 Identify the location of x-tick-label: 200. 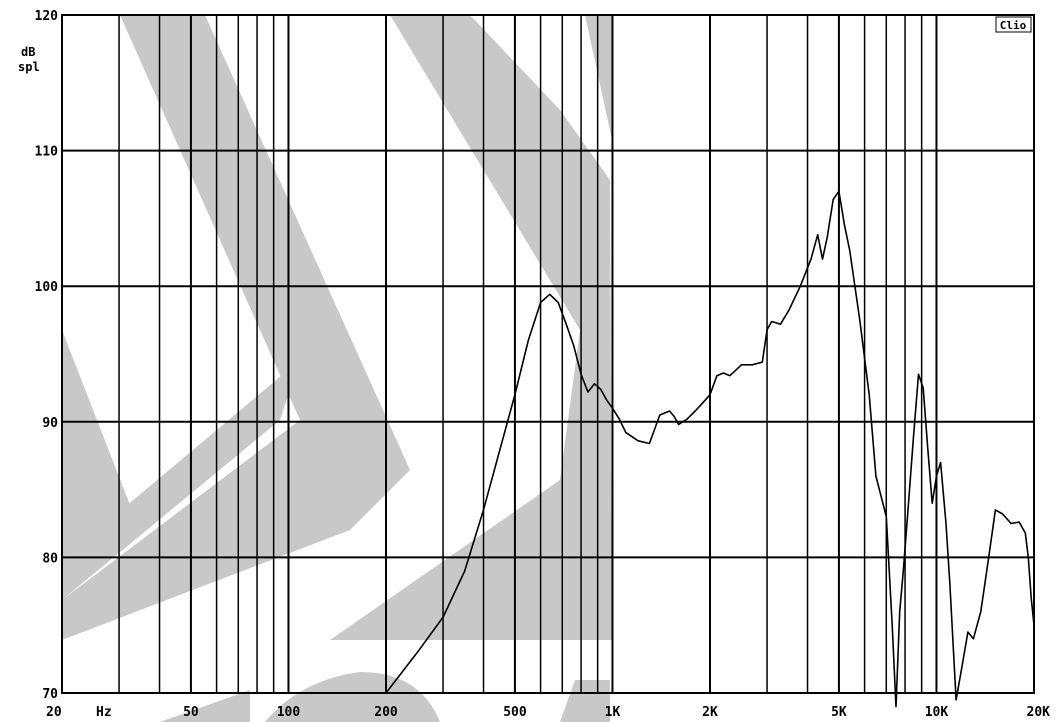
(386, 712).